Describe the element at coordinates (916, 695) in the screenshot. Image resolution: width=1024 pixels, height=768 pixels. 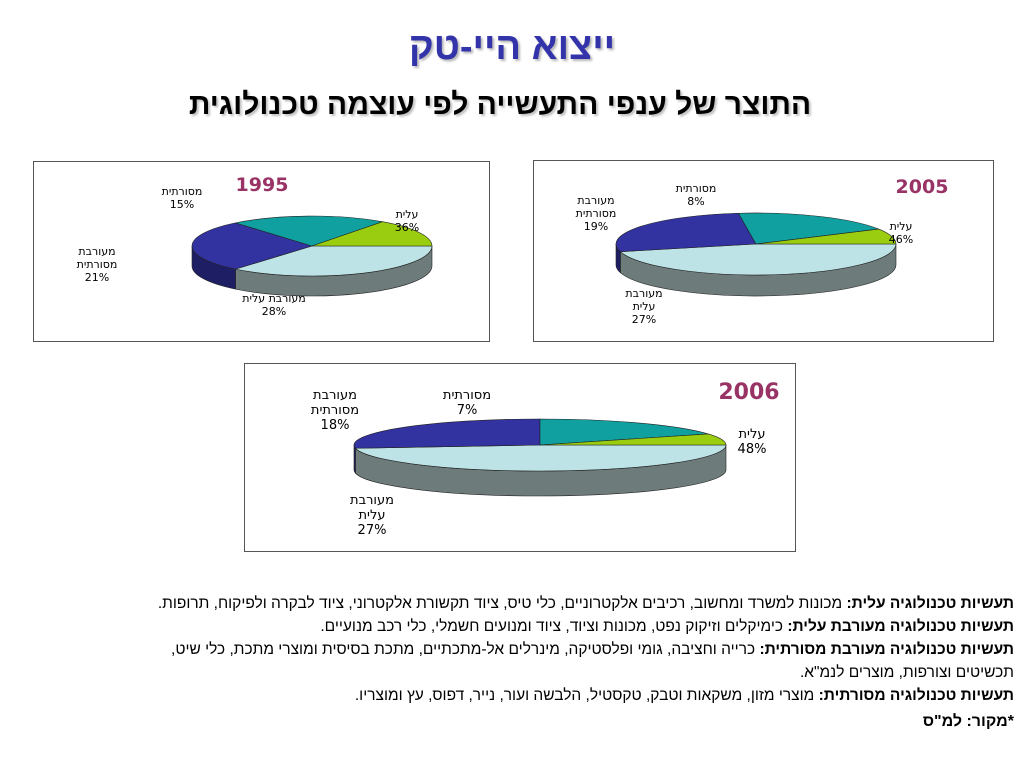
I see `note-low-tech-label: תעשיות טכנולוגיה מסורתית:` at that location.